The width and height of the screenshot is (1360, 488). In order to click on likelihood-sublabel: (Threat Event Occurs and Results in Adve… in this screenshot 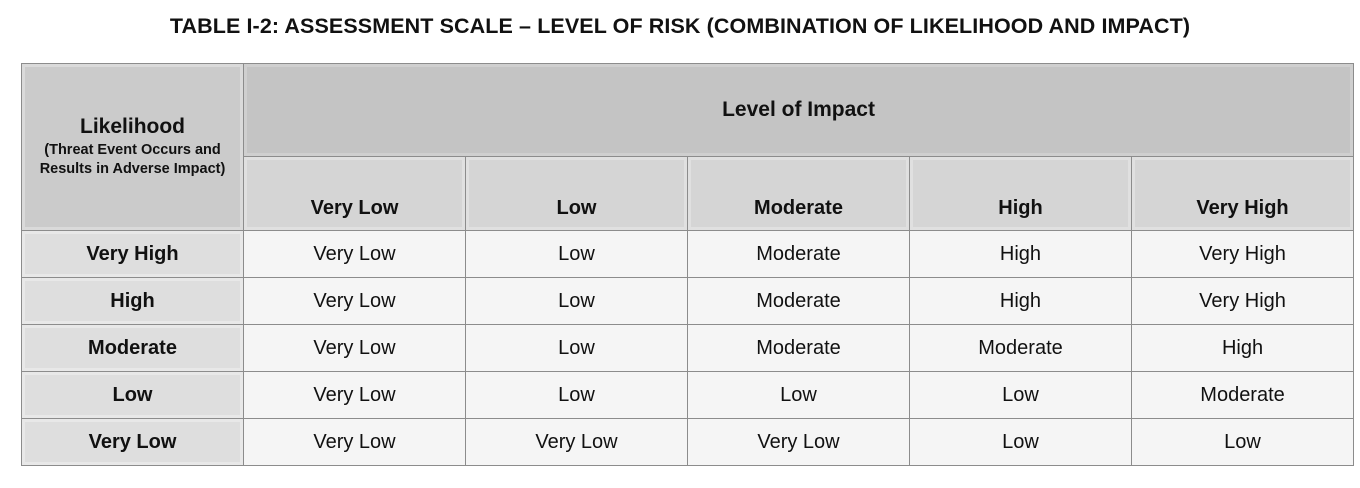, I will do `click(132, 159)`.